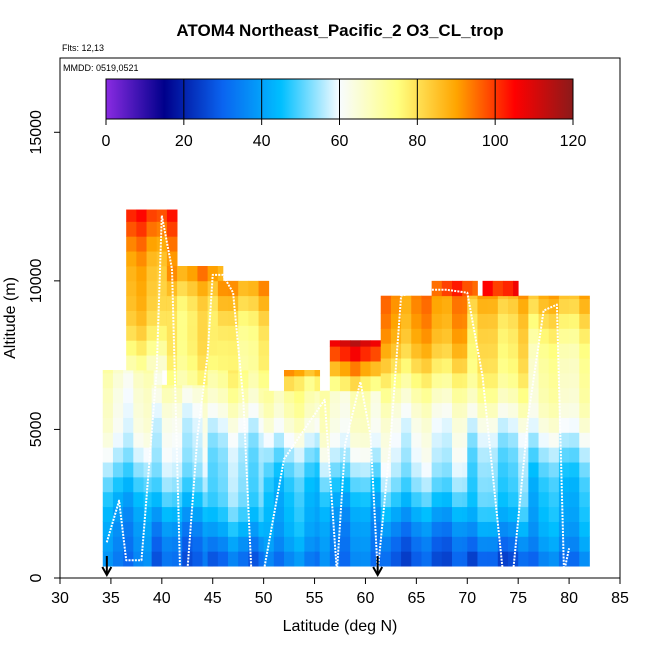  I want to click on y-tick-label: 15000, so click(36, 132).